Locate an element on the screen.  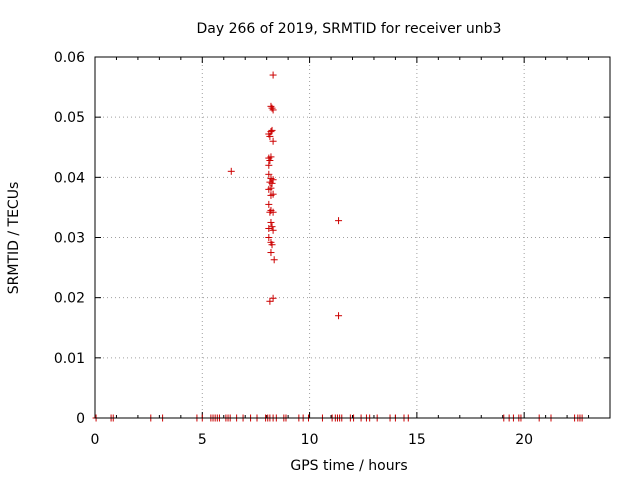
y-axis-label: SRMTID / TECUs is located at coordinates (14, 238).